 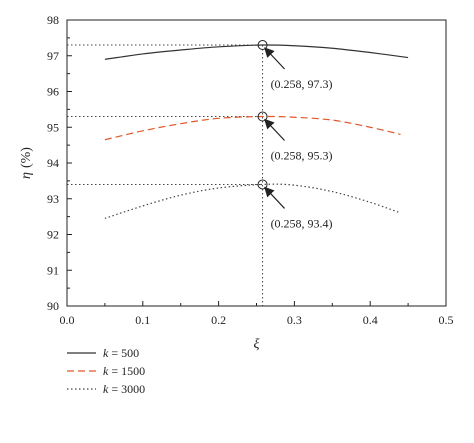 What do you see at coordinates (142, 320) in the screenshot?
I see `x-tick-label: 0.1` at bounding box center [142, 320].